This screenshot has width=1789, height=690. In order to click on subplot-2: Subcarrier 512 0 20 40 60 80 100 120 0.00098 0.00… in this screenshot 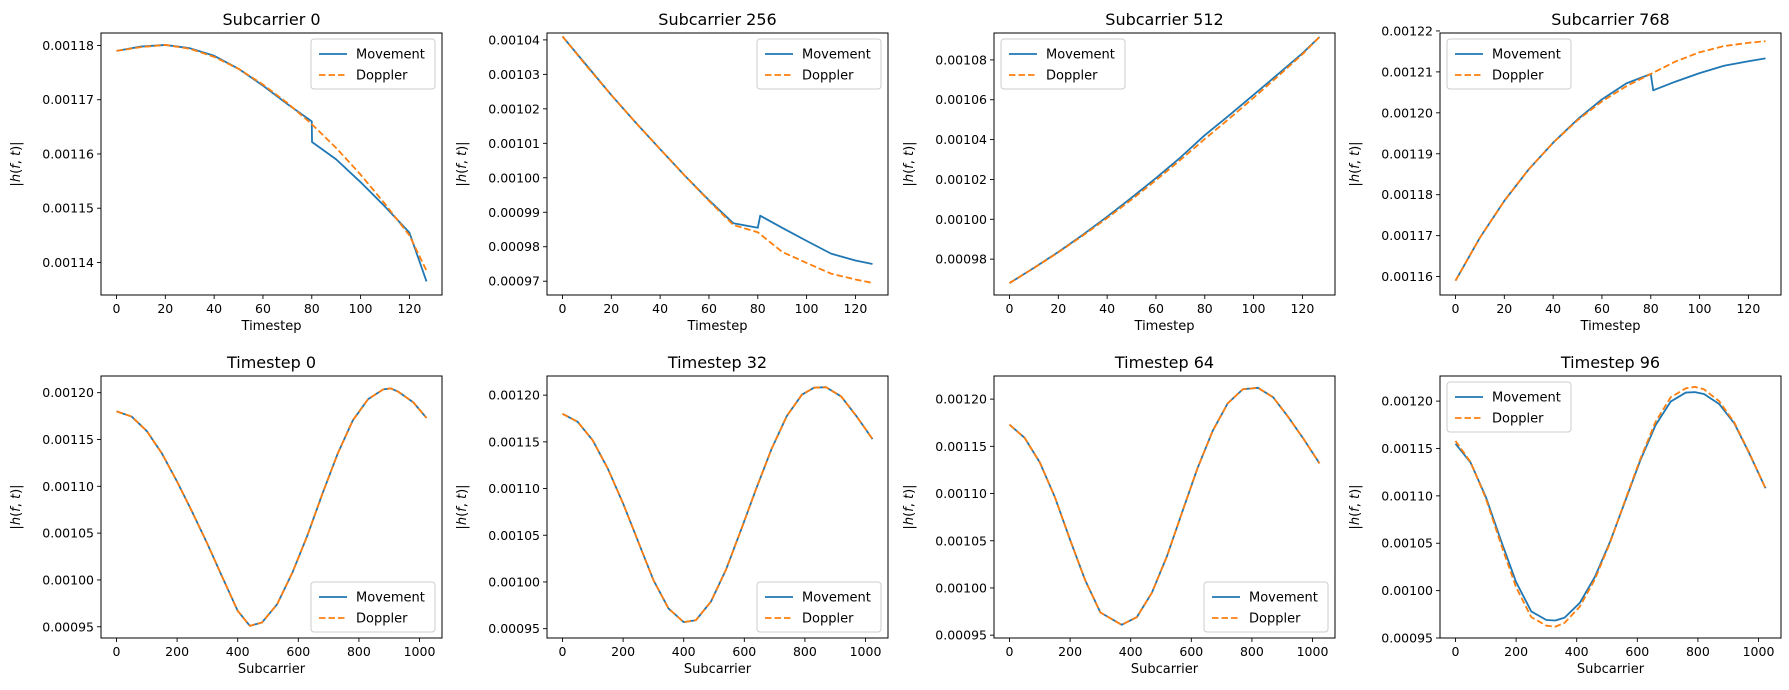, I will do `click(1119, 172)`.